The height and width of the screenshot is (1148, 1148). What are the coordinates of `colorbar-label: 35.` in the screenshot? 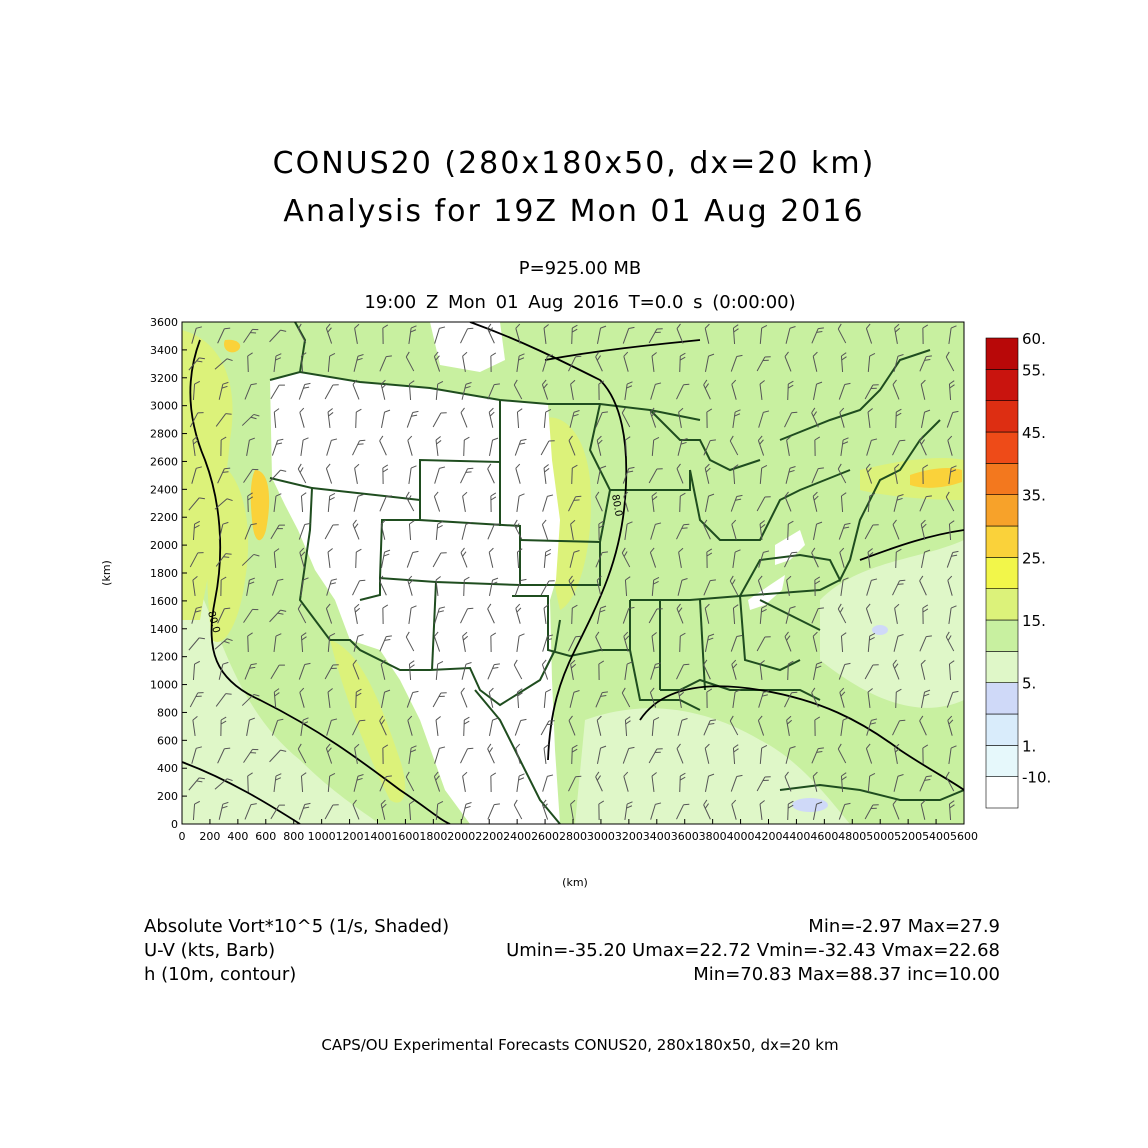 It's located at (1034, 496).